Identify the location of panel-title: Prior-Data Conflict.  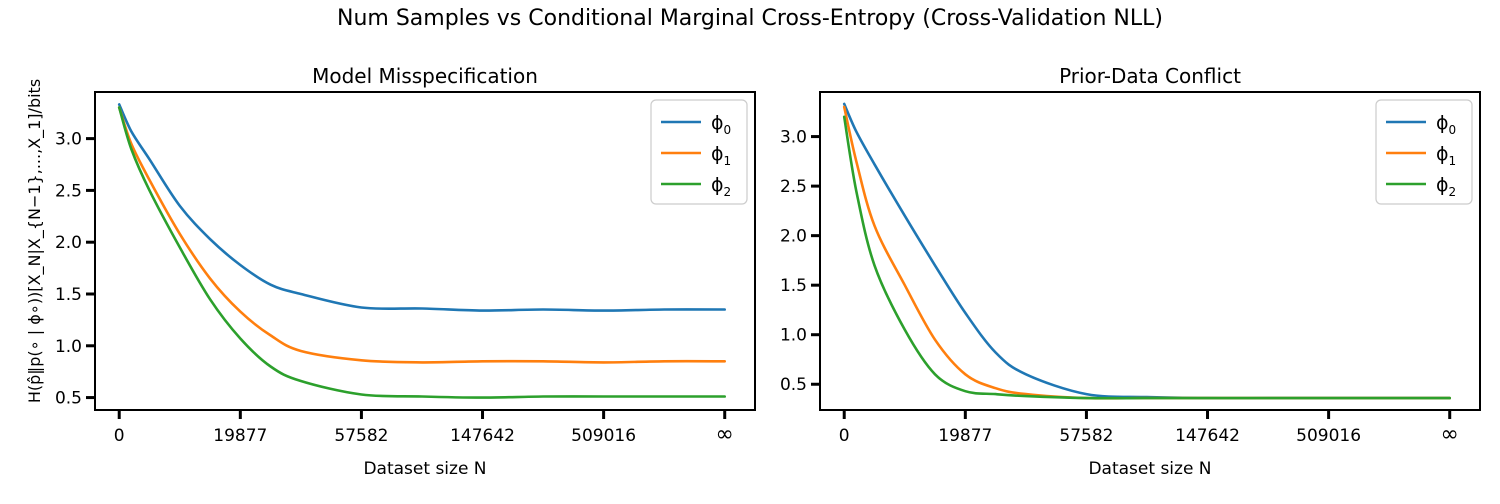
(1150, 76).